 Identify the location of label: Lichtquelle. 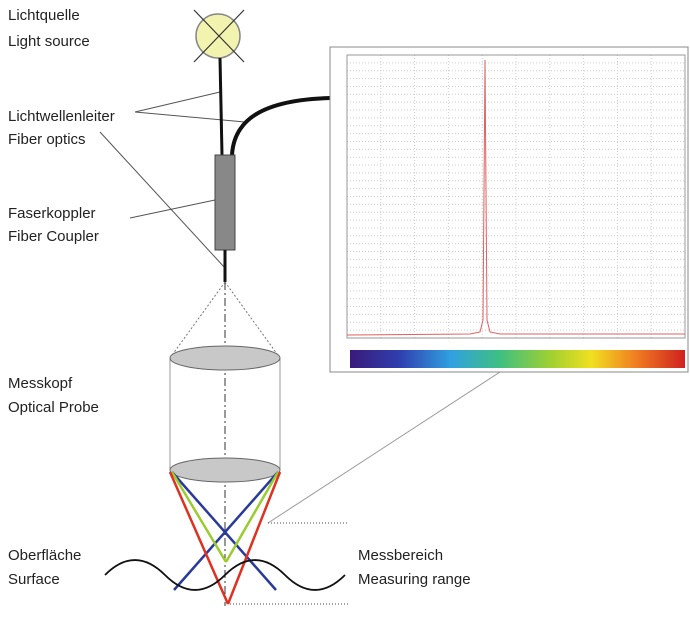
(44, 15).